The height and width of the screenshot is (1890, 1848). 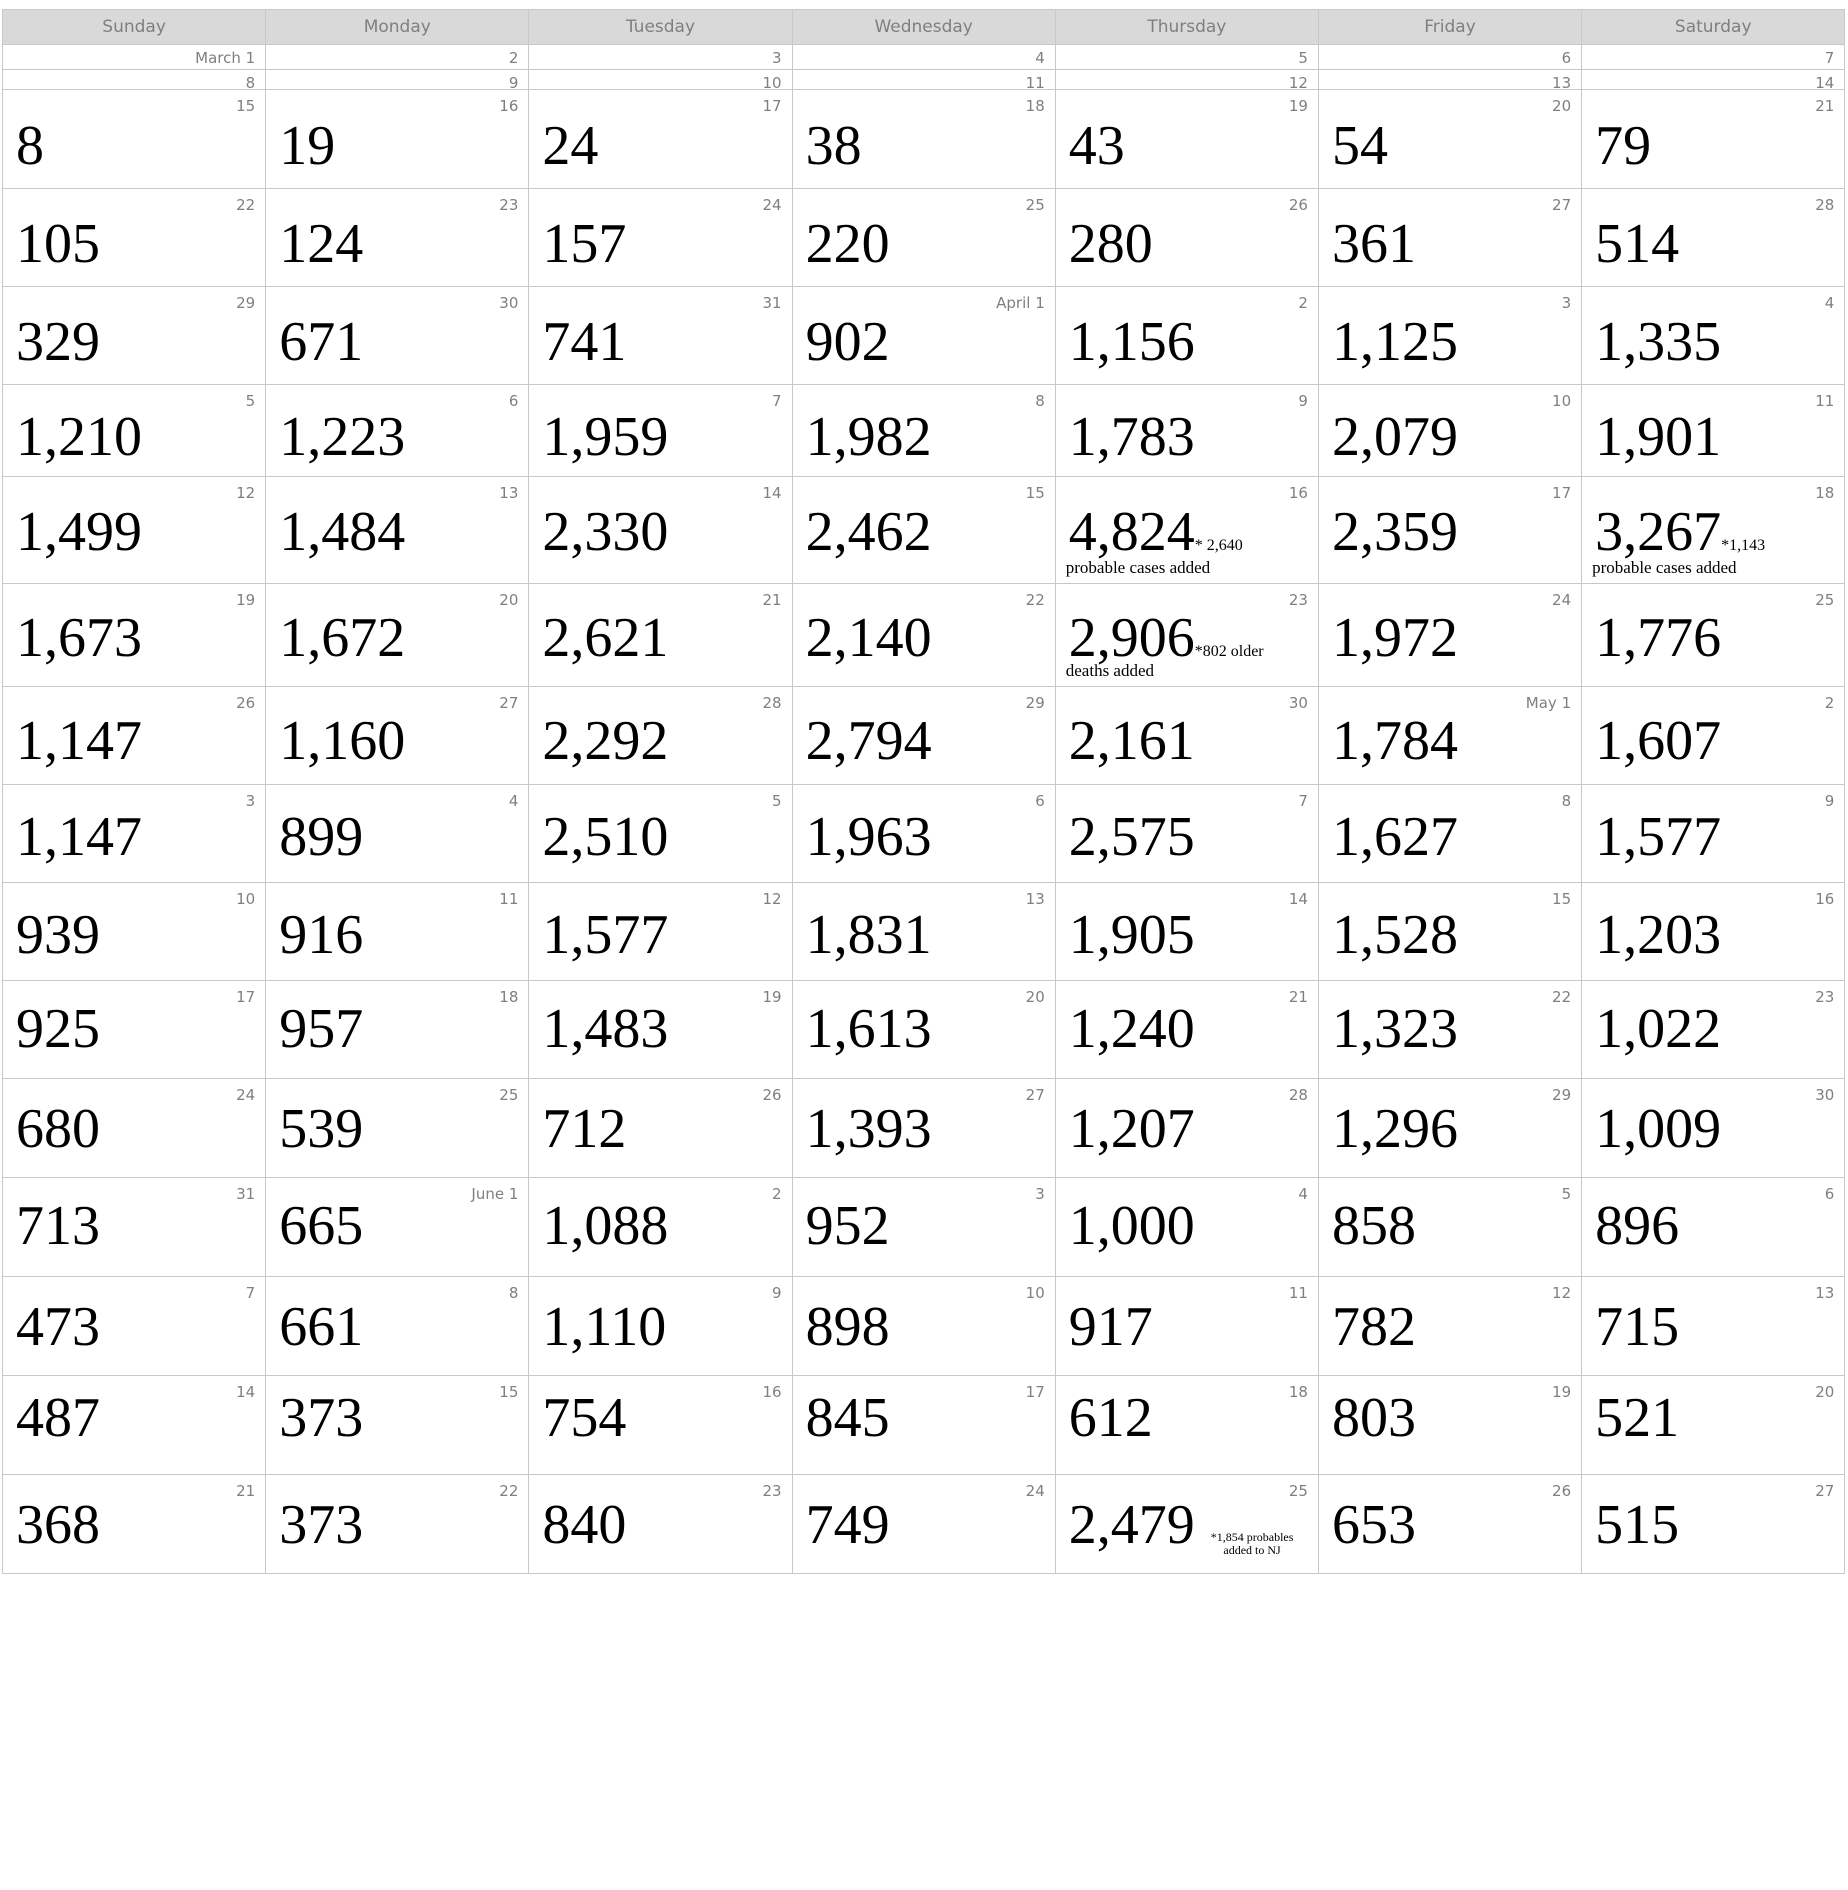 What do you see at coordinates (1394, 1029) in the screenshot?
I see `daily-count-value: 1,323` at bounding box center [1394, 1029].